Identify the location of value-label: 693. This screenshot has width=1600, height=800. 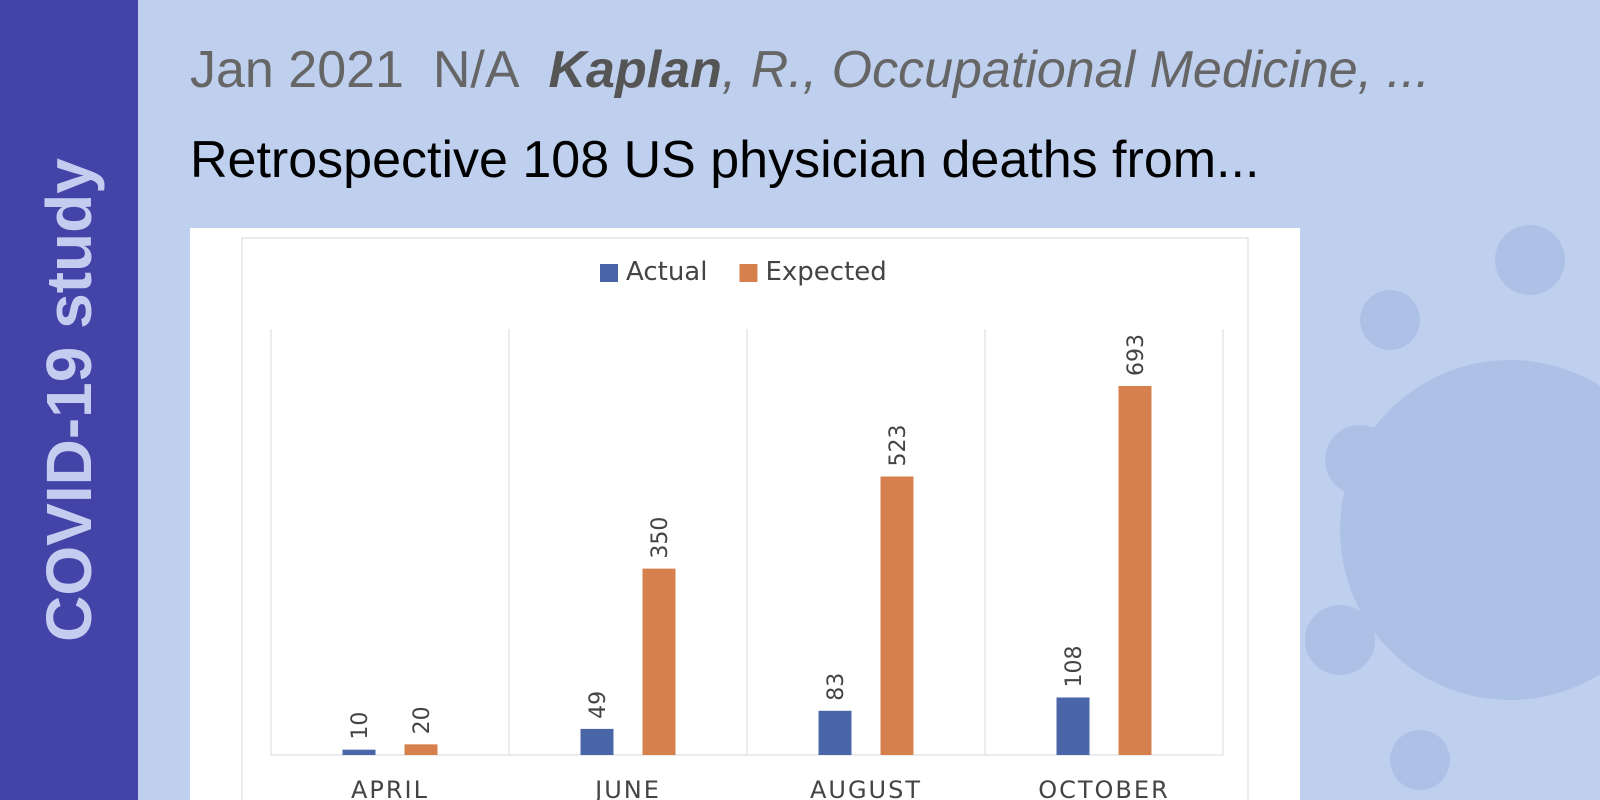
(1136, 355).